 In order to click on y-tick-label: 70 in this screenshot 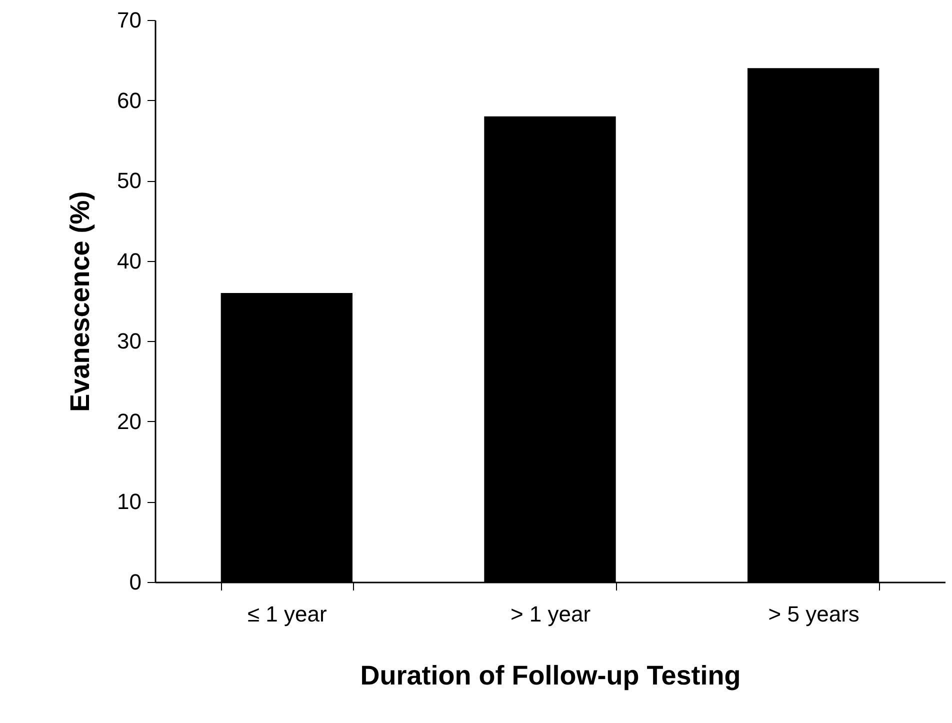, I will do `click(129, 20)`.